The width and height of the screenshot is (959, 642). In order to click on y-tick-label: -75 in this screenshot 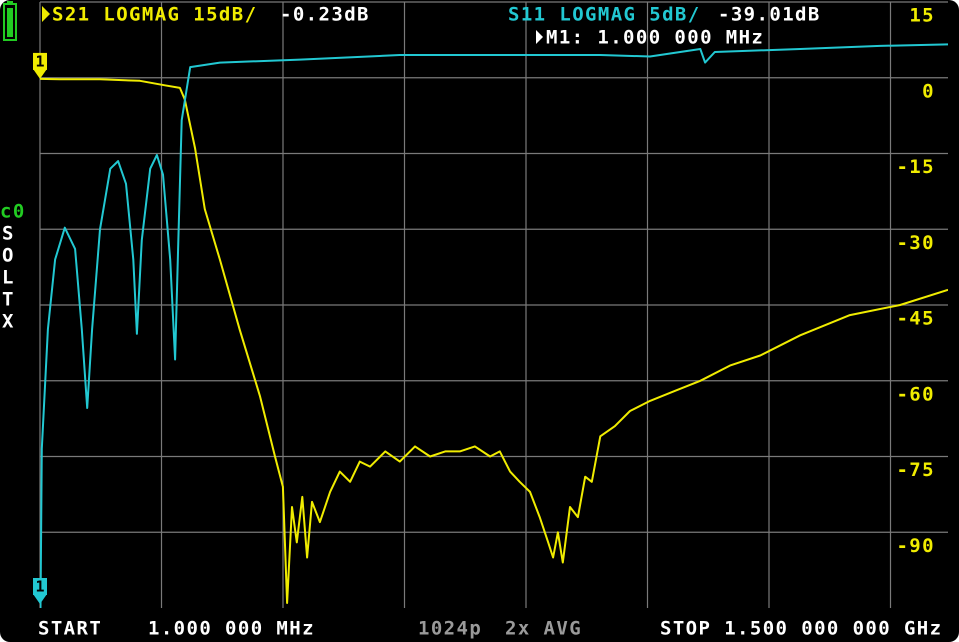, I will do `click(915, 470)`.